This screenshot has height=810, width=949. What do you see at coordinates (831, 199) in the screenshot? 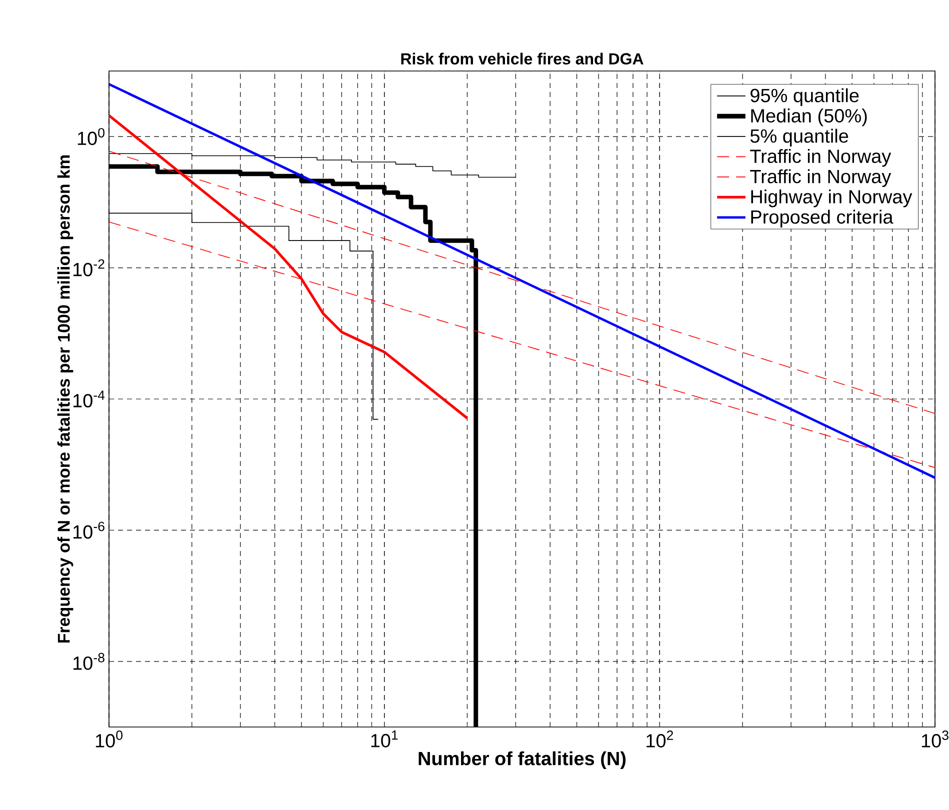
I see `legend-label: Highway in Norway` at bounding box center [831, 199].